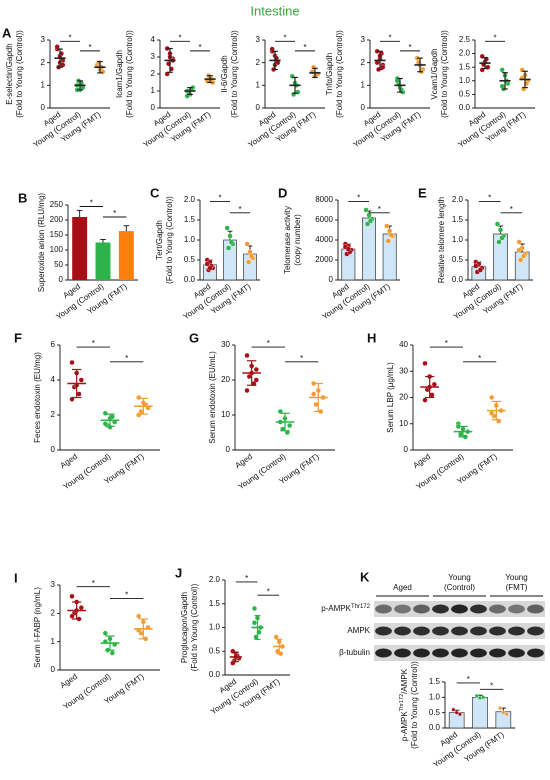  What do you see at coordinates (53, 344) in the screenshot?
I see `y-tick-label: 6` at bounding box center [53, 344].